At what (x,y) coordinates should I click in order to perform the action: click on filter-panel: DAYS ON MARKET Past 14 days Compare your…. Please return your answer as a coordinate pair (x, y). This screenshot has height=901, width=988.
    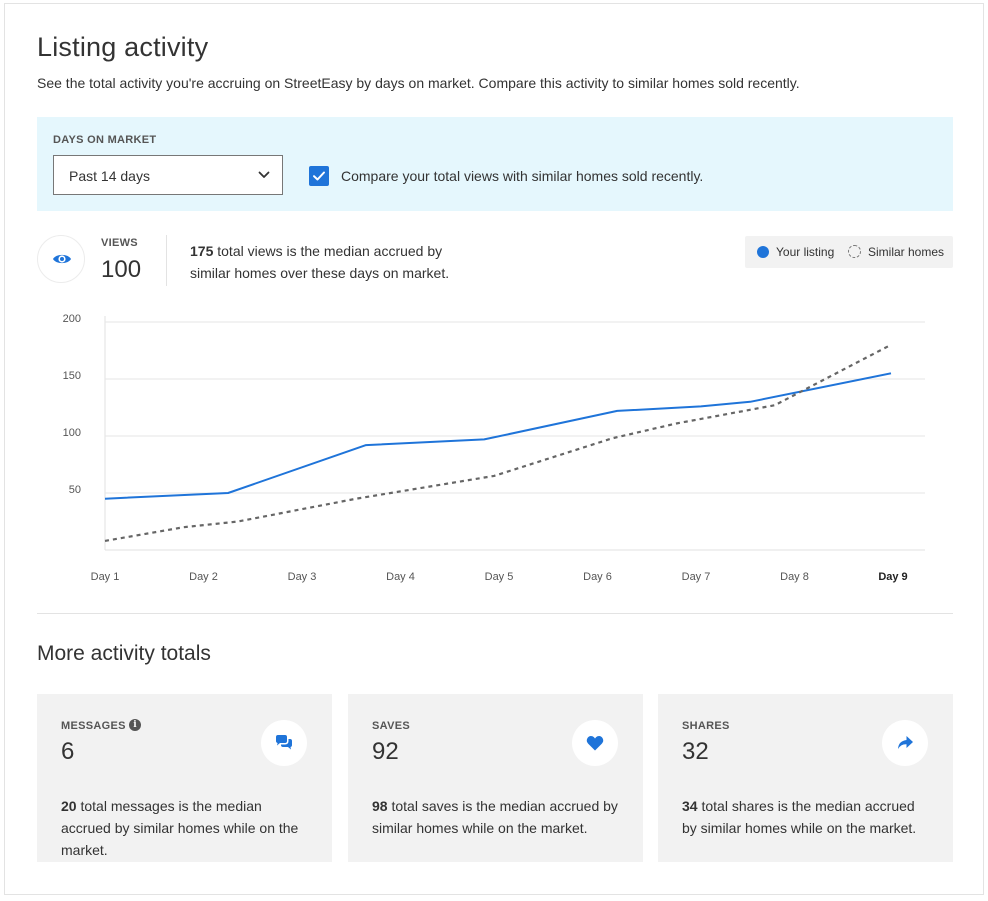
    Looking at the image, I should click on (495, 164).